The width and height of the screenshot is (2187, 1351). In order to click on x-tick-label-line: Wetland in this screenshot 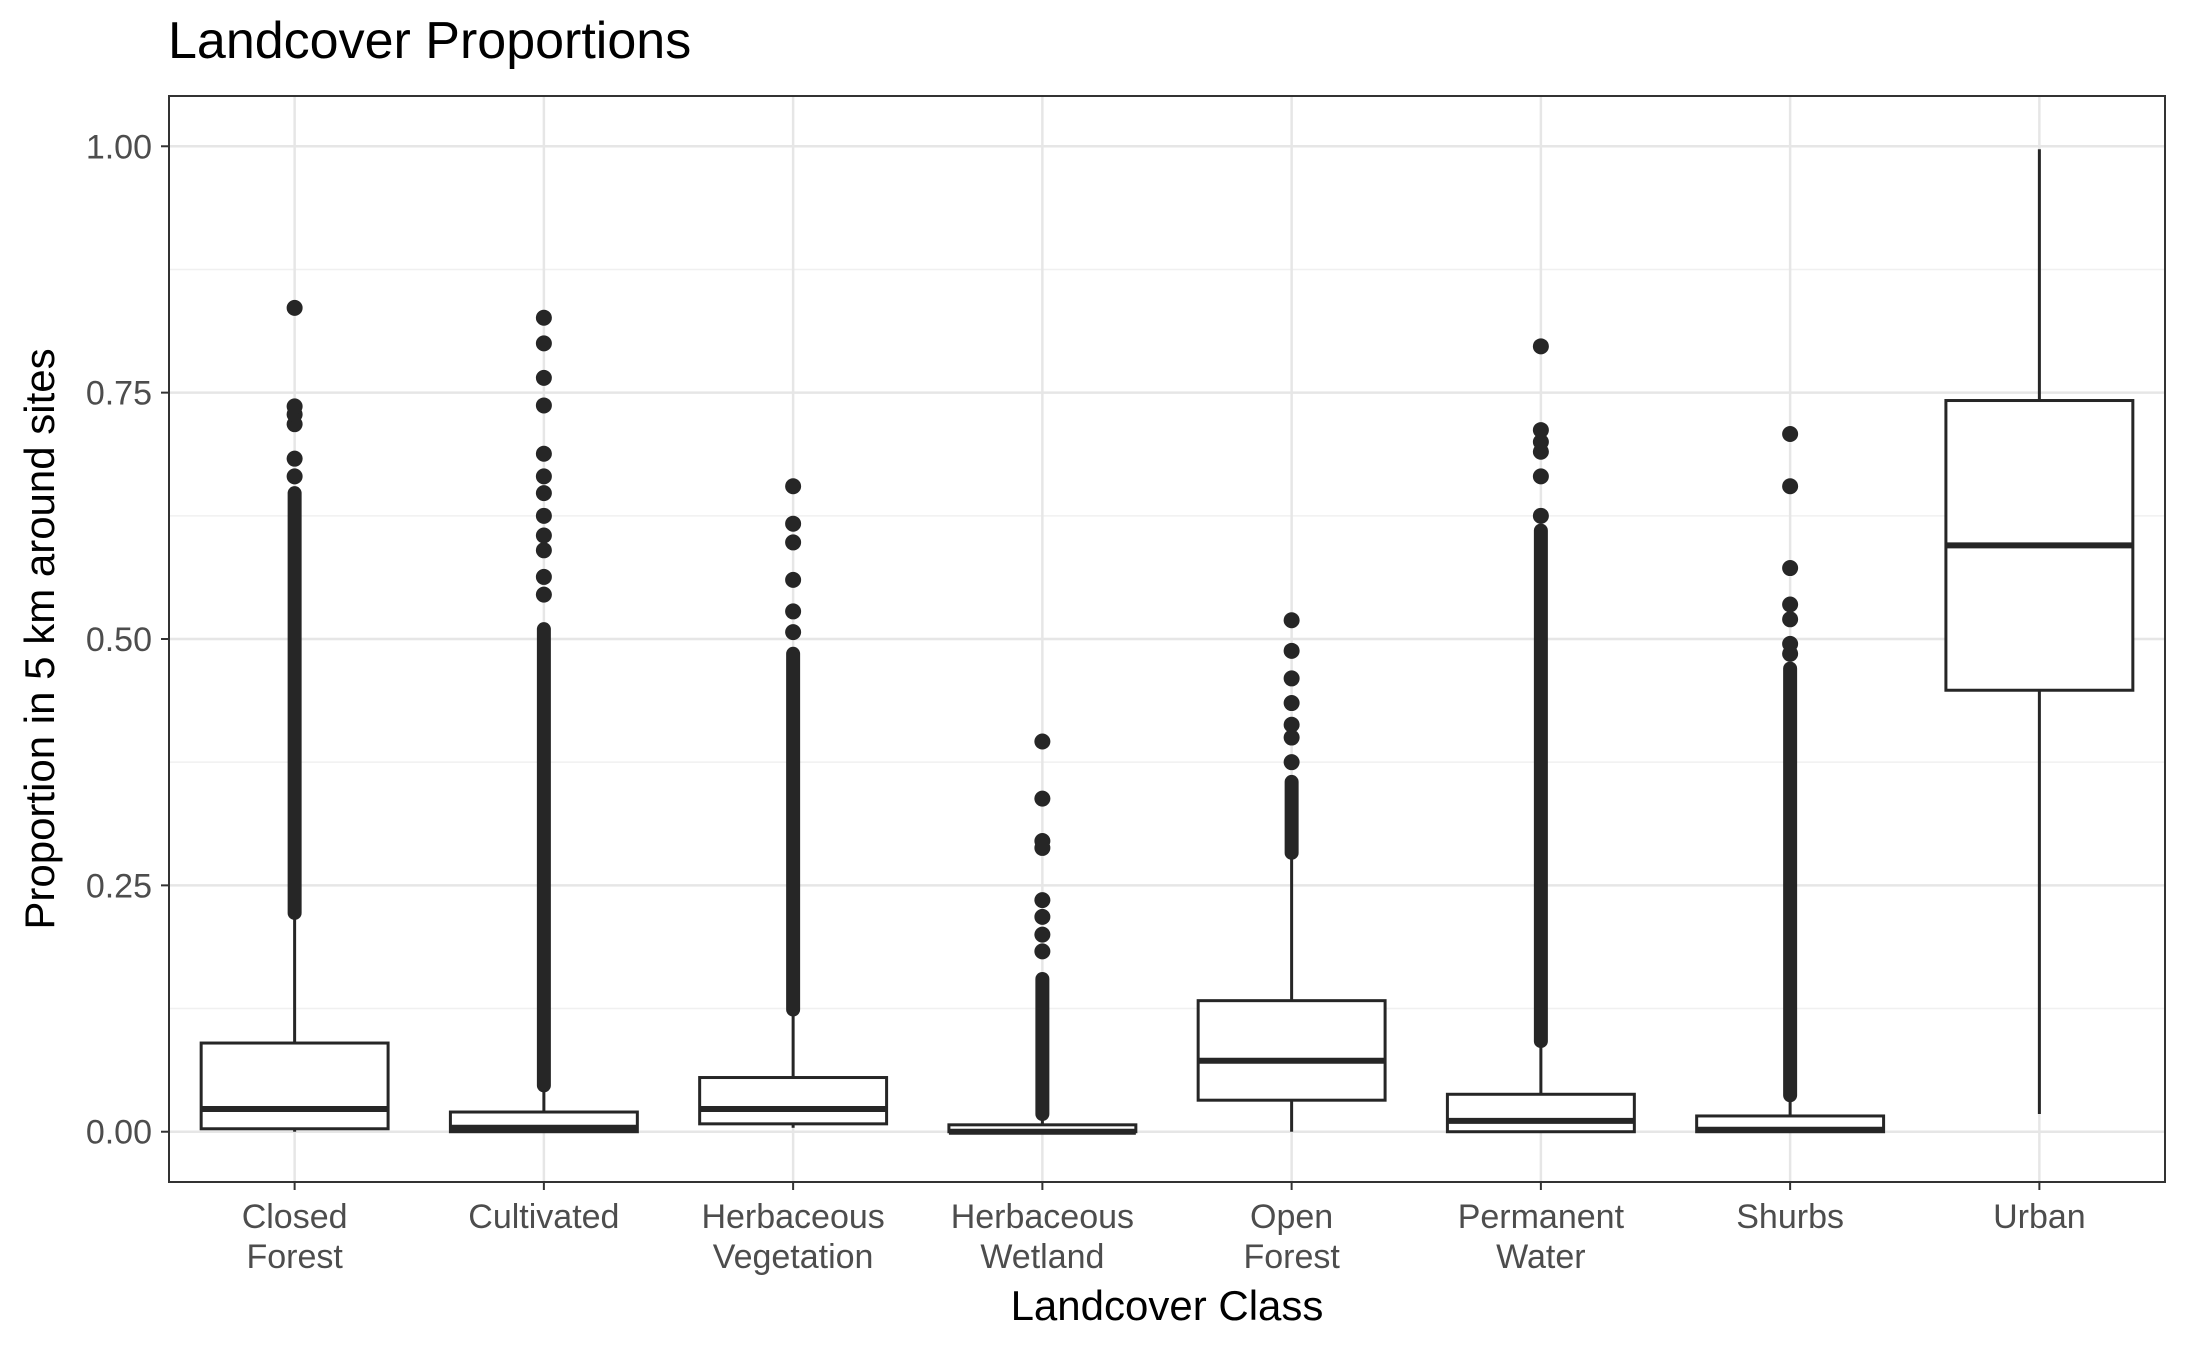, I will do `click(1042, 1257)`.